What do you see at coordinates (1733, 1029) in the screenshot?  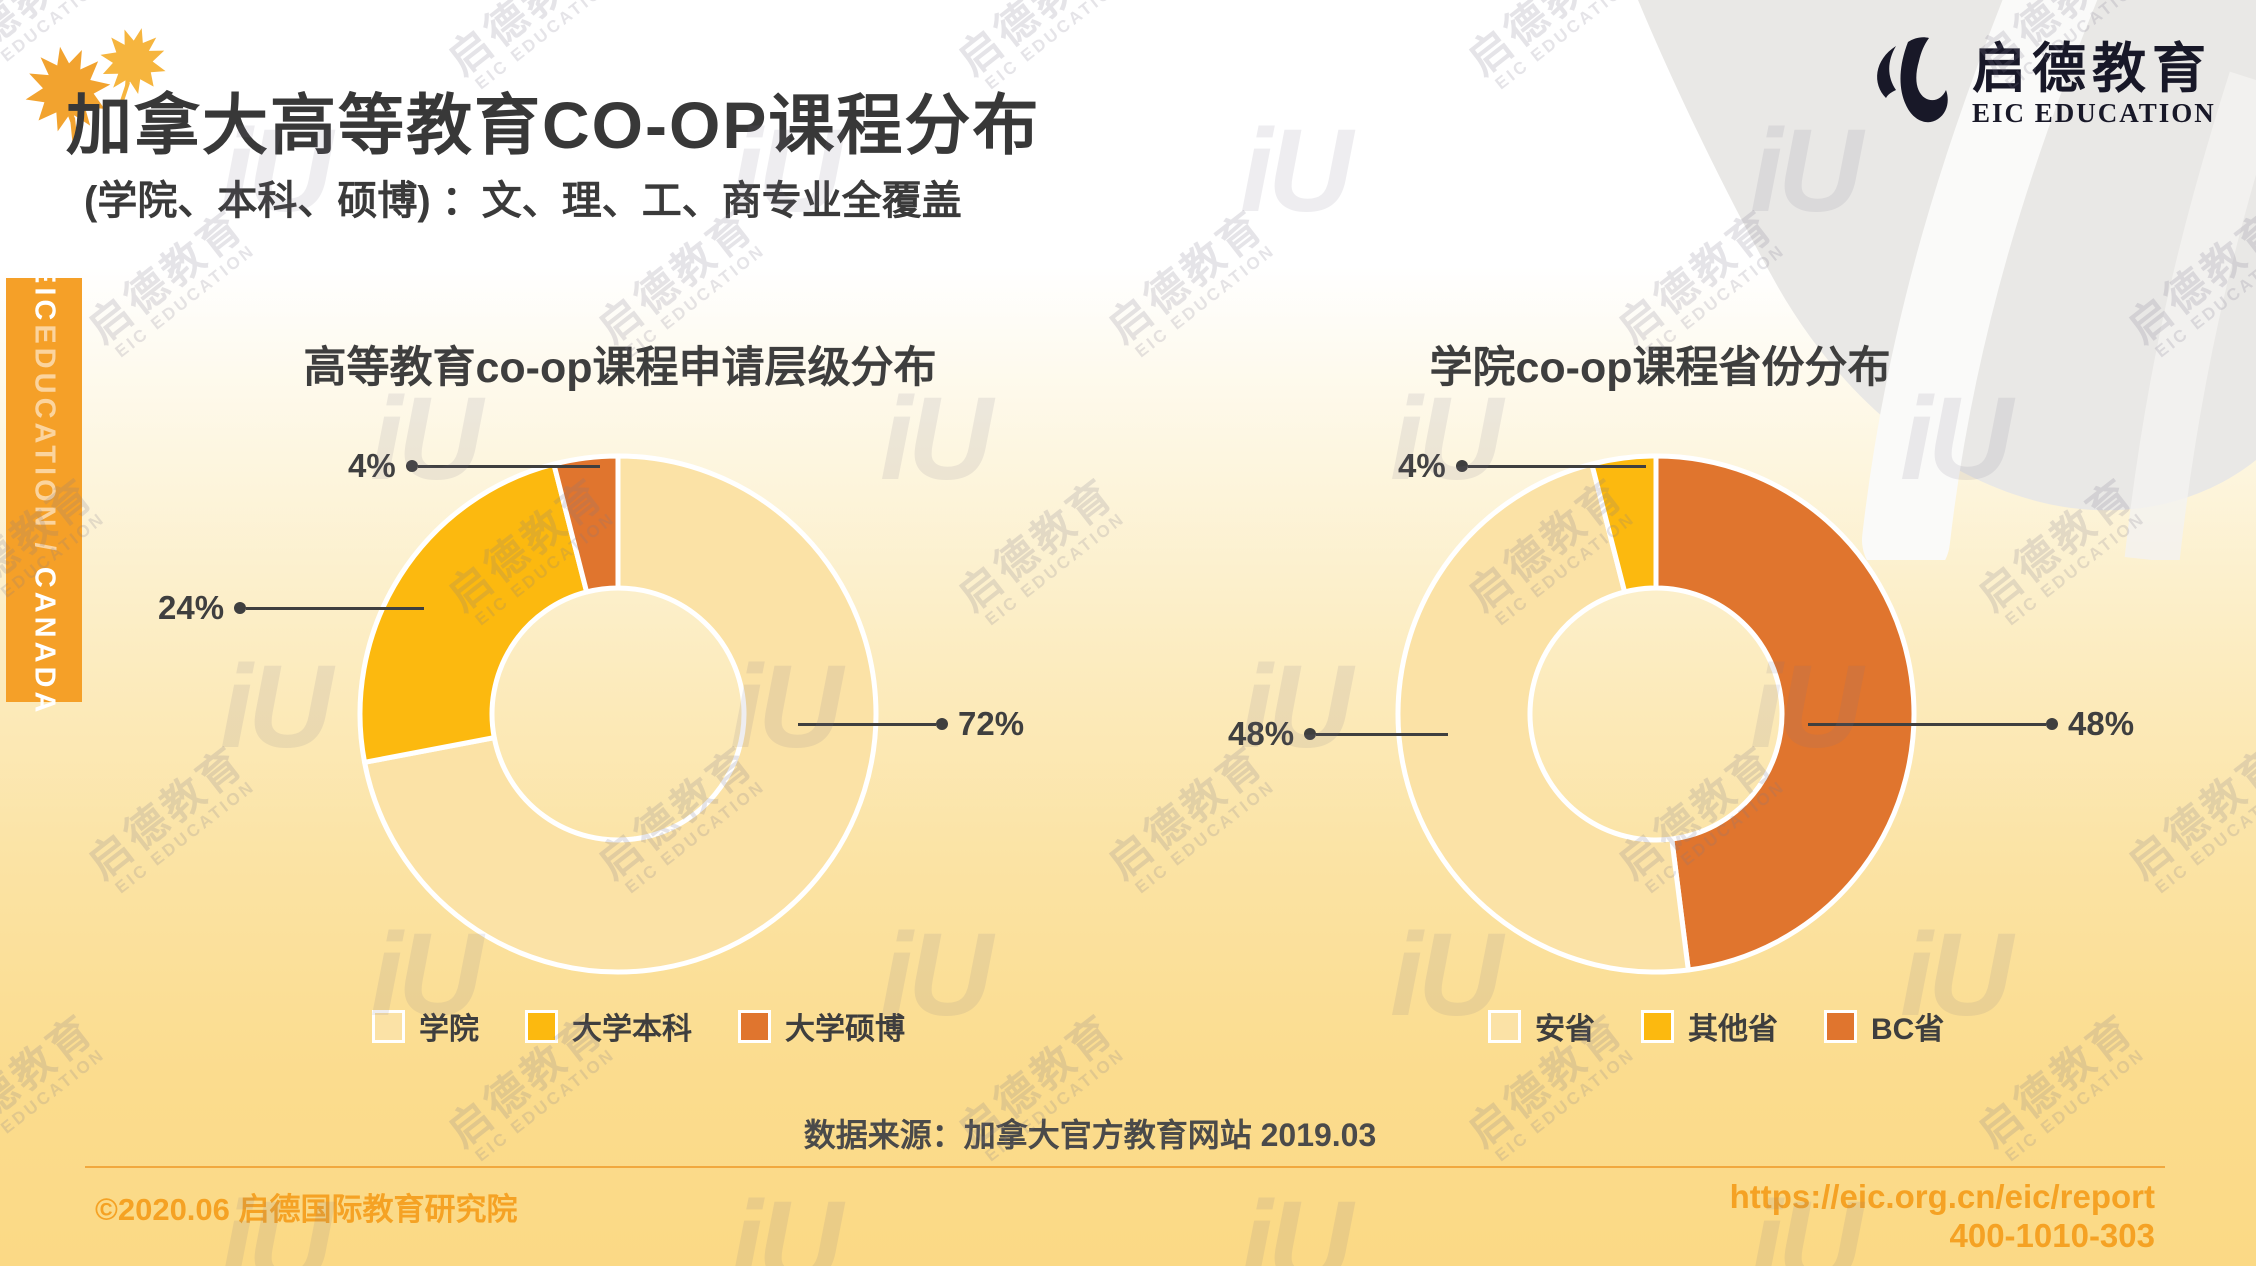 I see `legend-label: 其他省` at bounding box center [1733, 1029].